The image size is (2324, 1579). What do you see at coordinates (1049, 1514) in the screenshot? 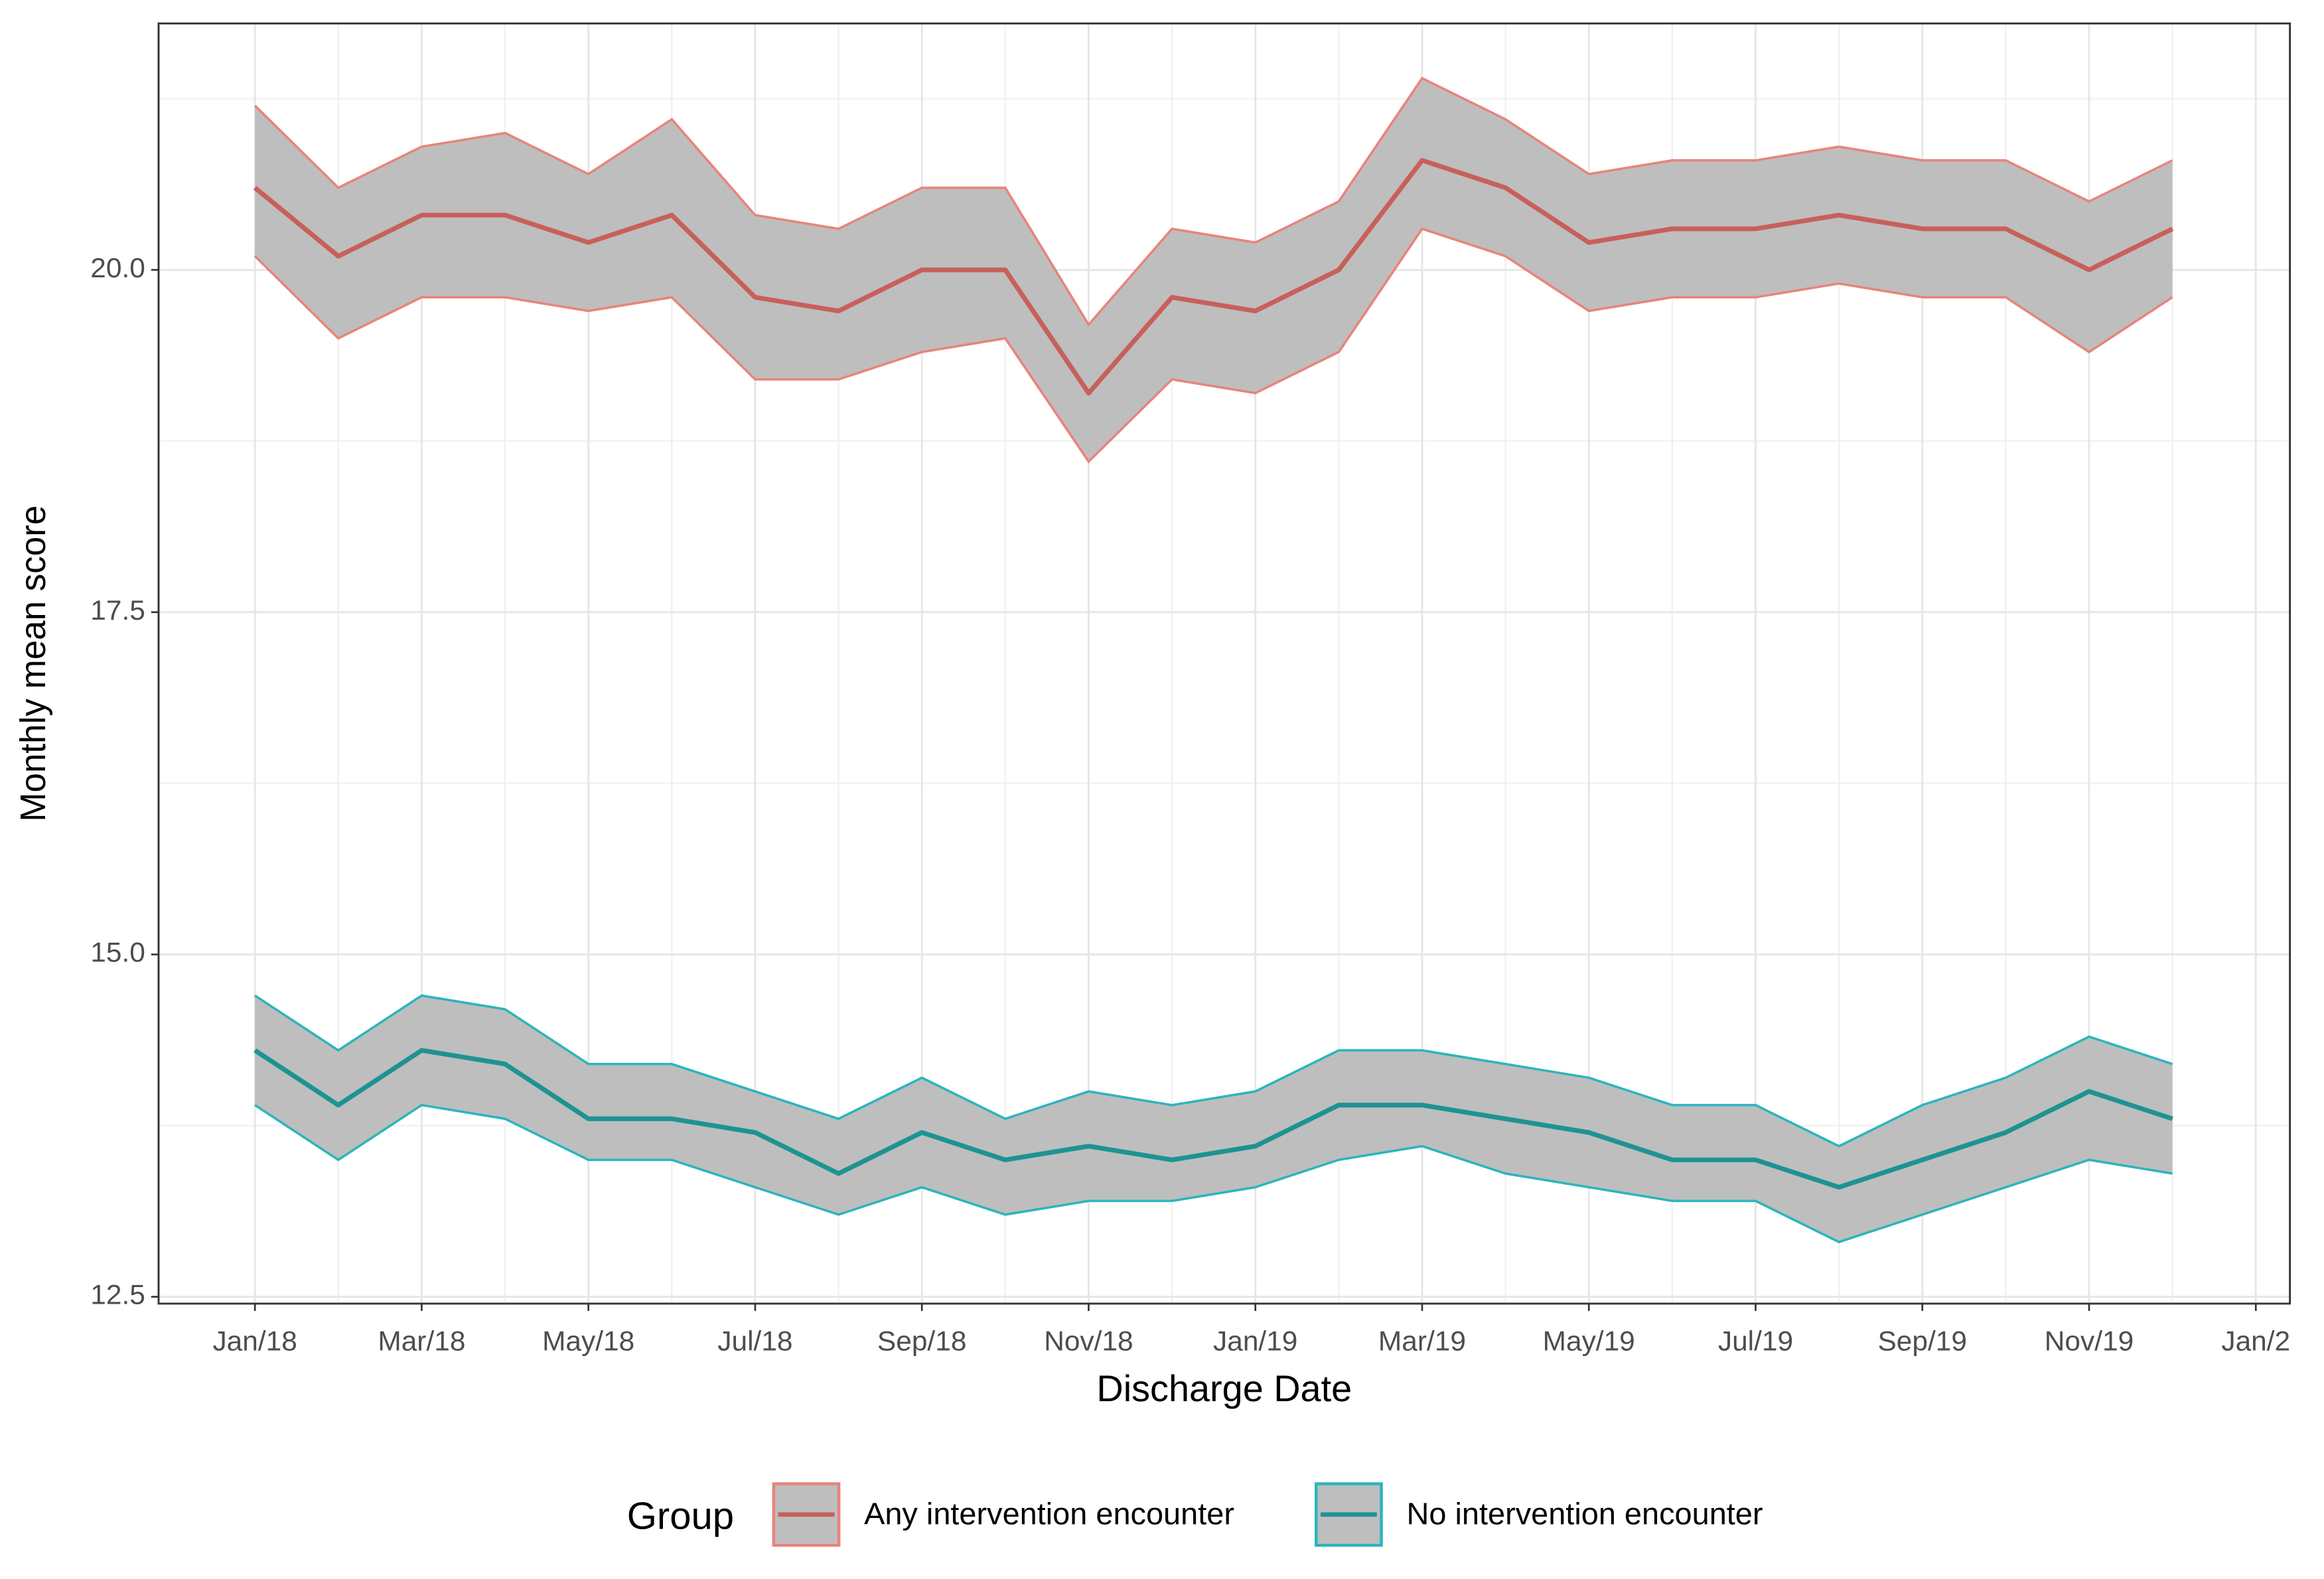
I see `legend-label: Any intervention encounter` at bounding box center [1049, 1514].